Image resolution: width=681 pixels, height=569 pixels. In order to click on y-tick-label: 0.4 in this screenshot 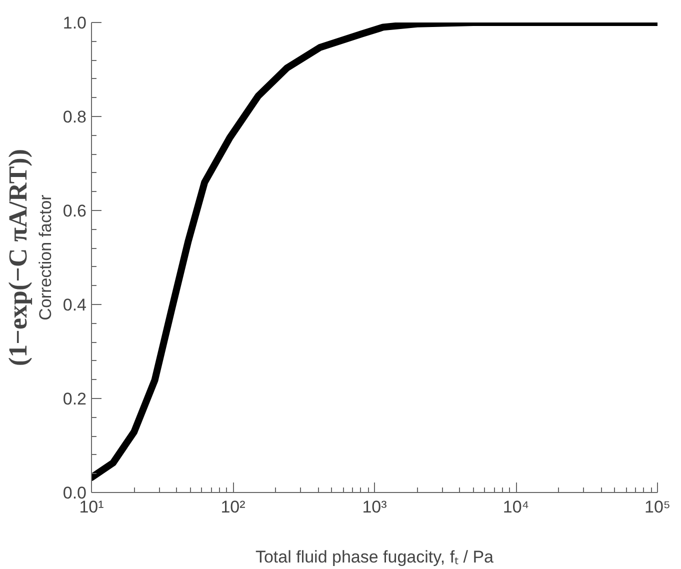, I will do `click(74, 305)`.